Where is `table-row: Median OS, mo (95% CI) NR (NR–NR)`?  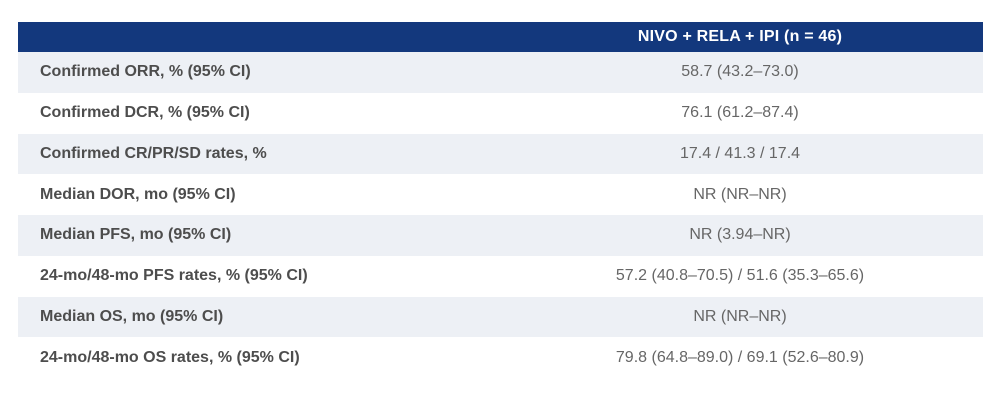 table-row: Median OS, mo (95% CI) NR (NR–NR) is located at coordinates (500, 317).